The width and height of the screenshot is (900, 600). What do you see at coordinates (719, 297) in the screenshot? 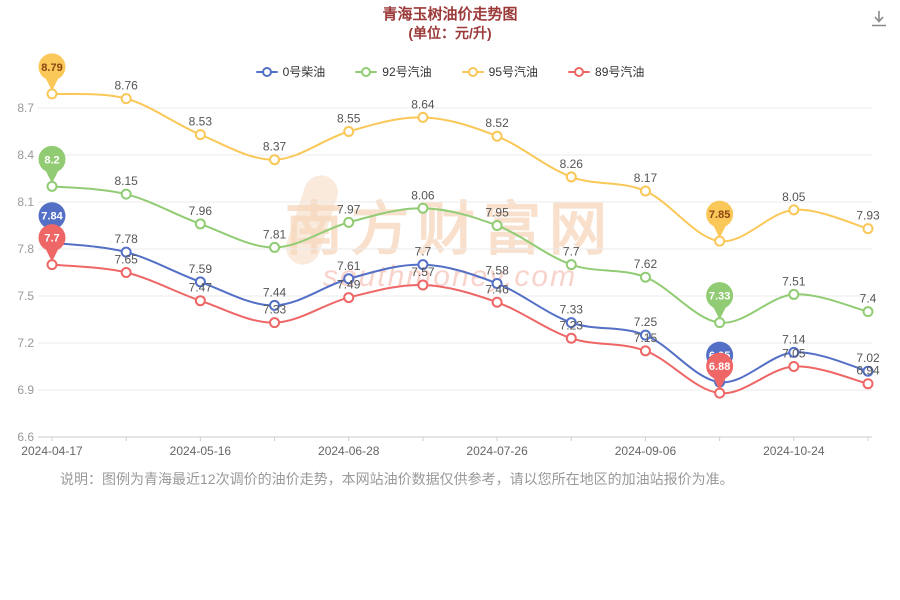
I see `value-badge-label: 7.33` at bounding box center [719, 297].